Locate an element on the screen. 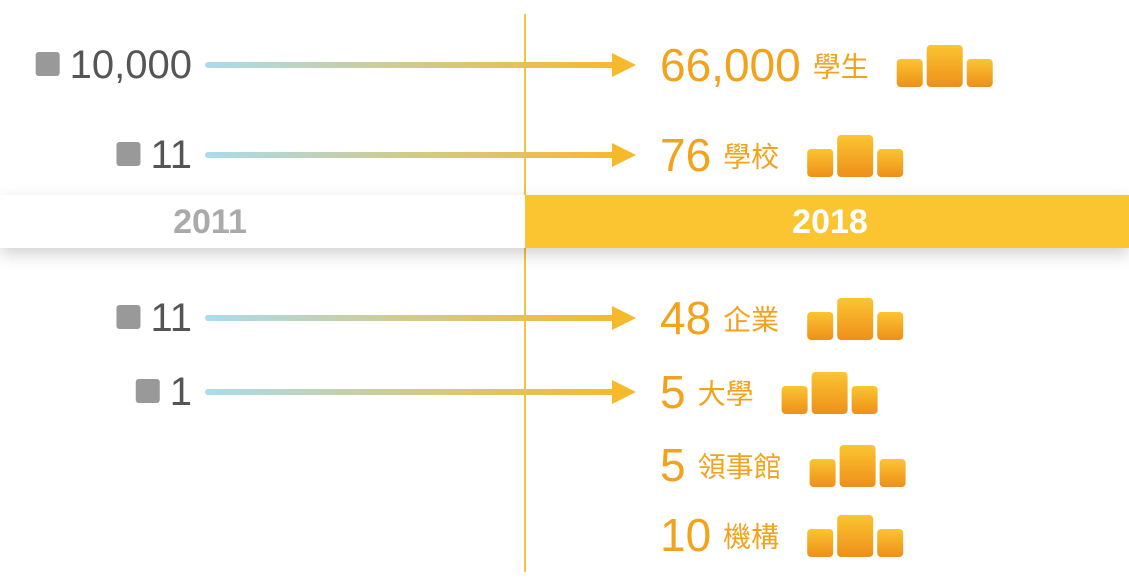 The width and height of the screenshot is (1129, 578). label: 大學 is located at coordinates (726, 394).